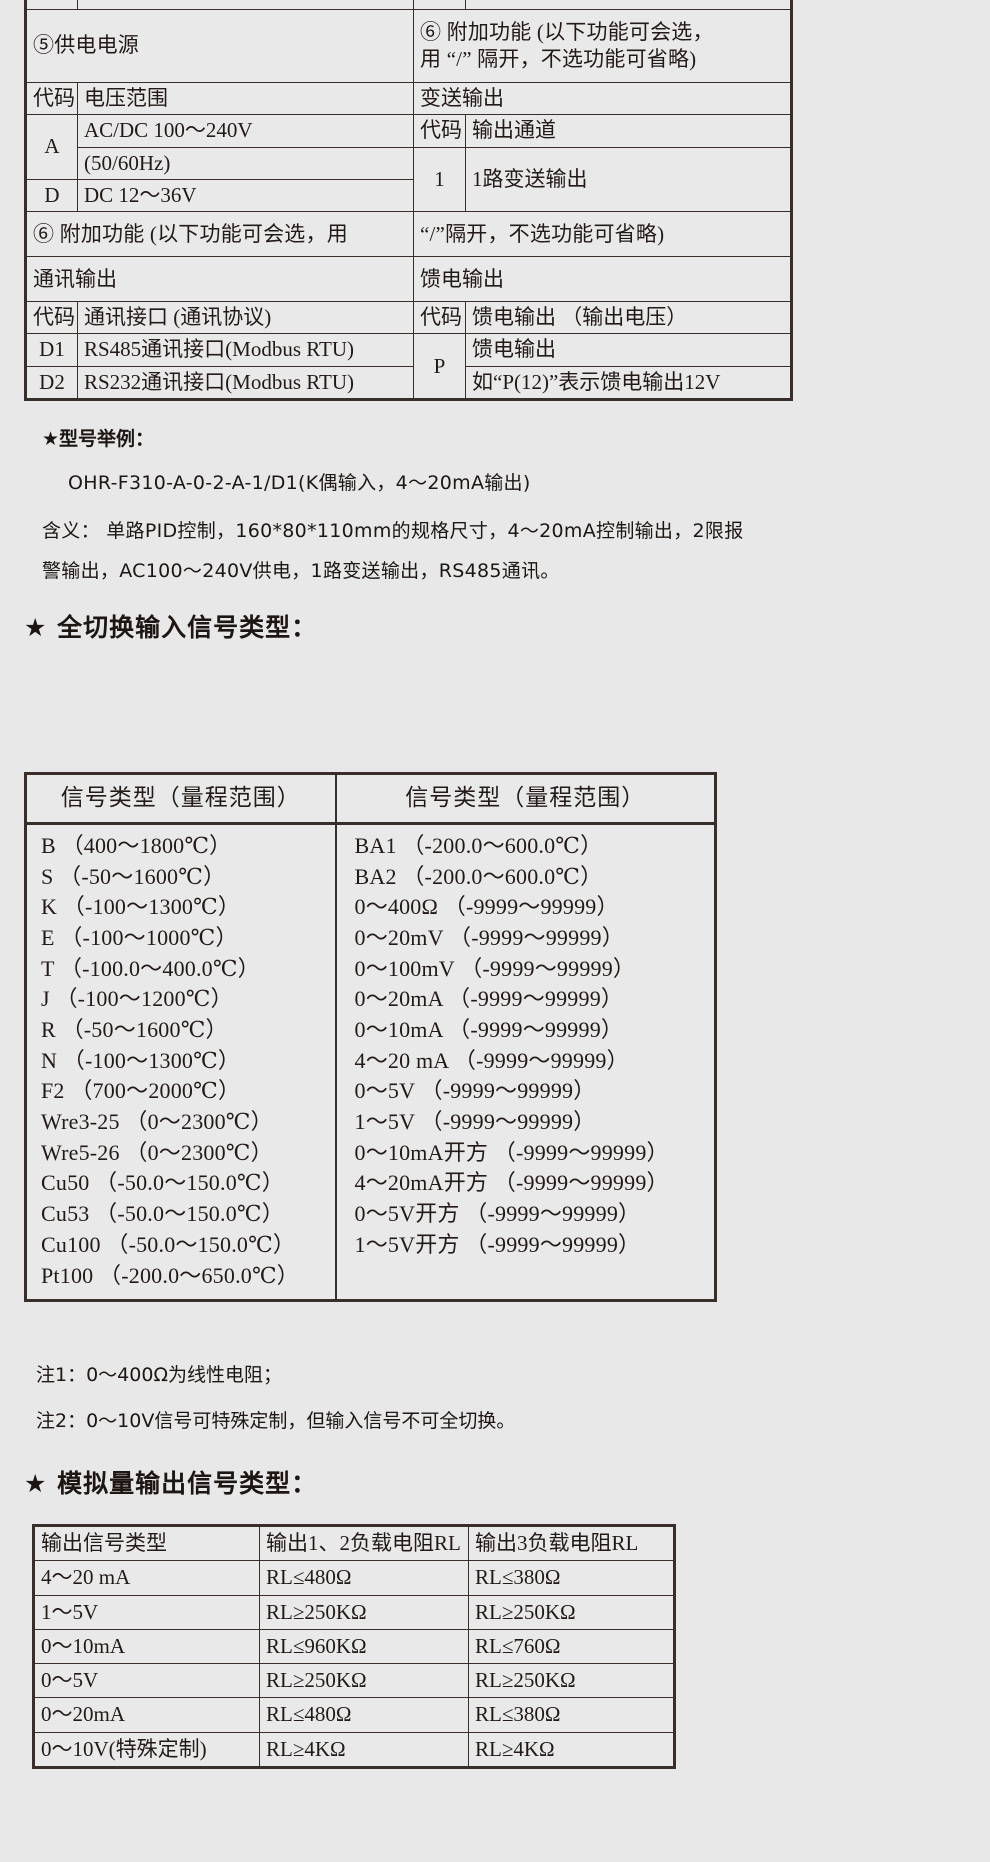 The image size is (990, 1862). What do you see at coordinates (51, 195) in the screenshot?
I see `power-code-d: D` at bounding box center [51, 195].